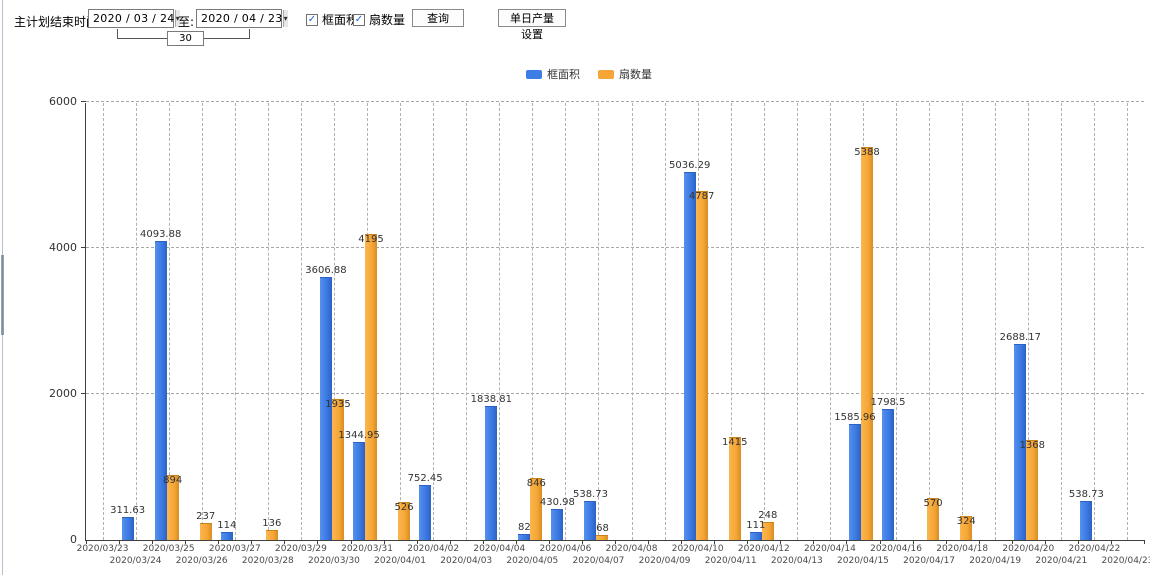 This screenshot has height=575, width=1150. Describe the element at coordinates (185, 38) in the screenshot. I see `interval-days-input: 30` at that location.